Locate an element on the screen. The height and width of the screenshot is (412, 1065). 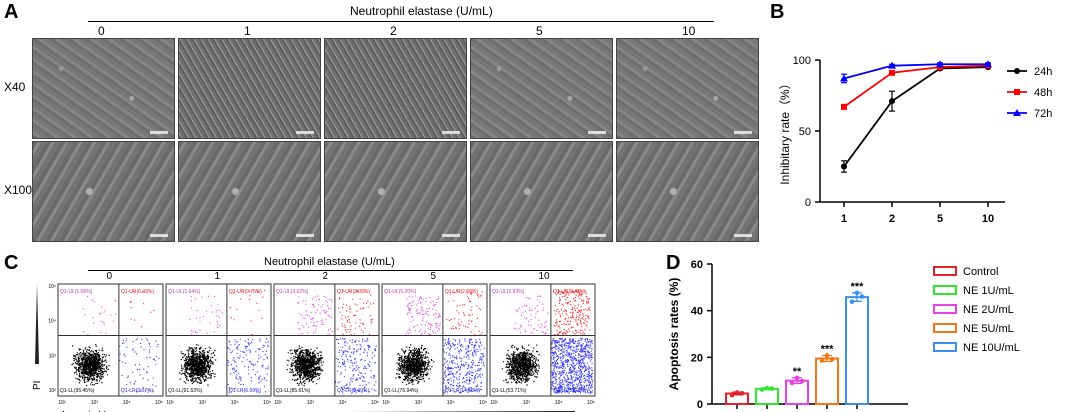
panel-c-col-label: 1 is located at coordinates (217, 276).